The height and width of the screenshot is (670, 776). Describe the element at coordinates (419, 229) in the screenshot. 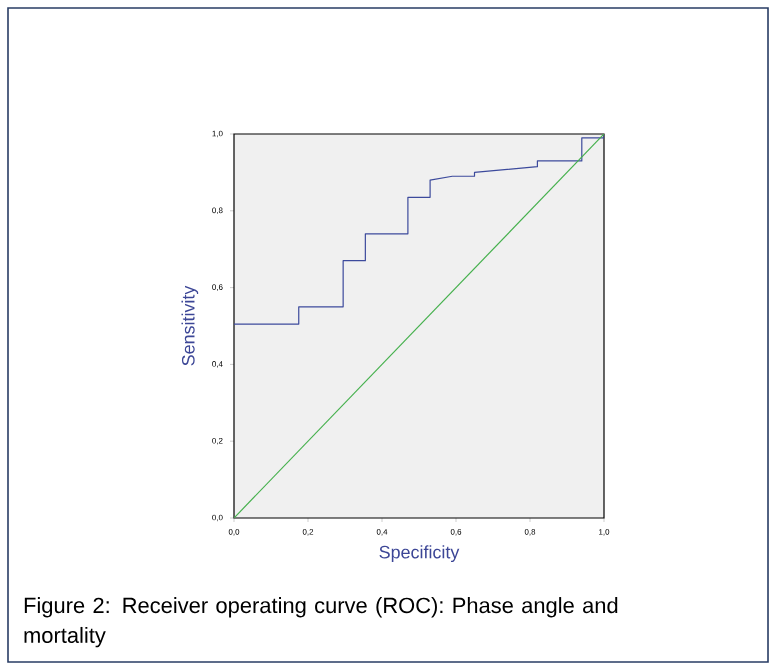

I see `line-series` at that location.